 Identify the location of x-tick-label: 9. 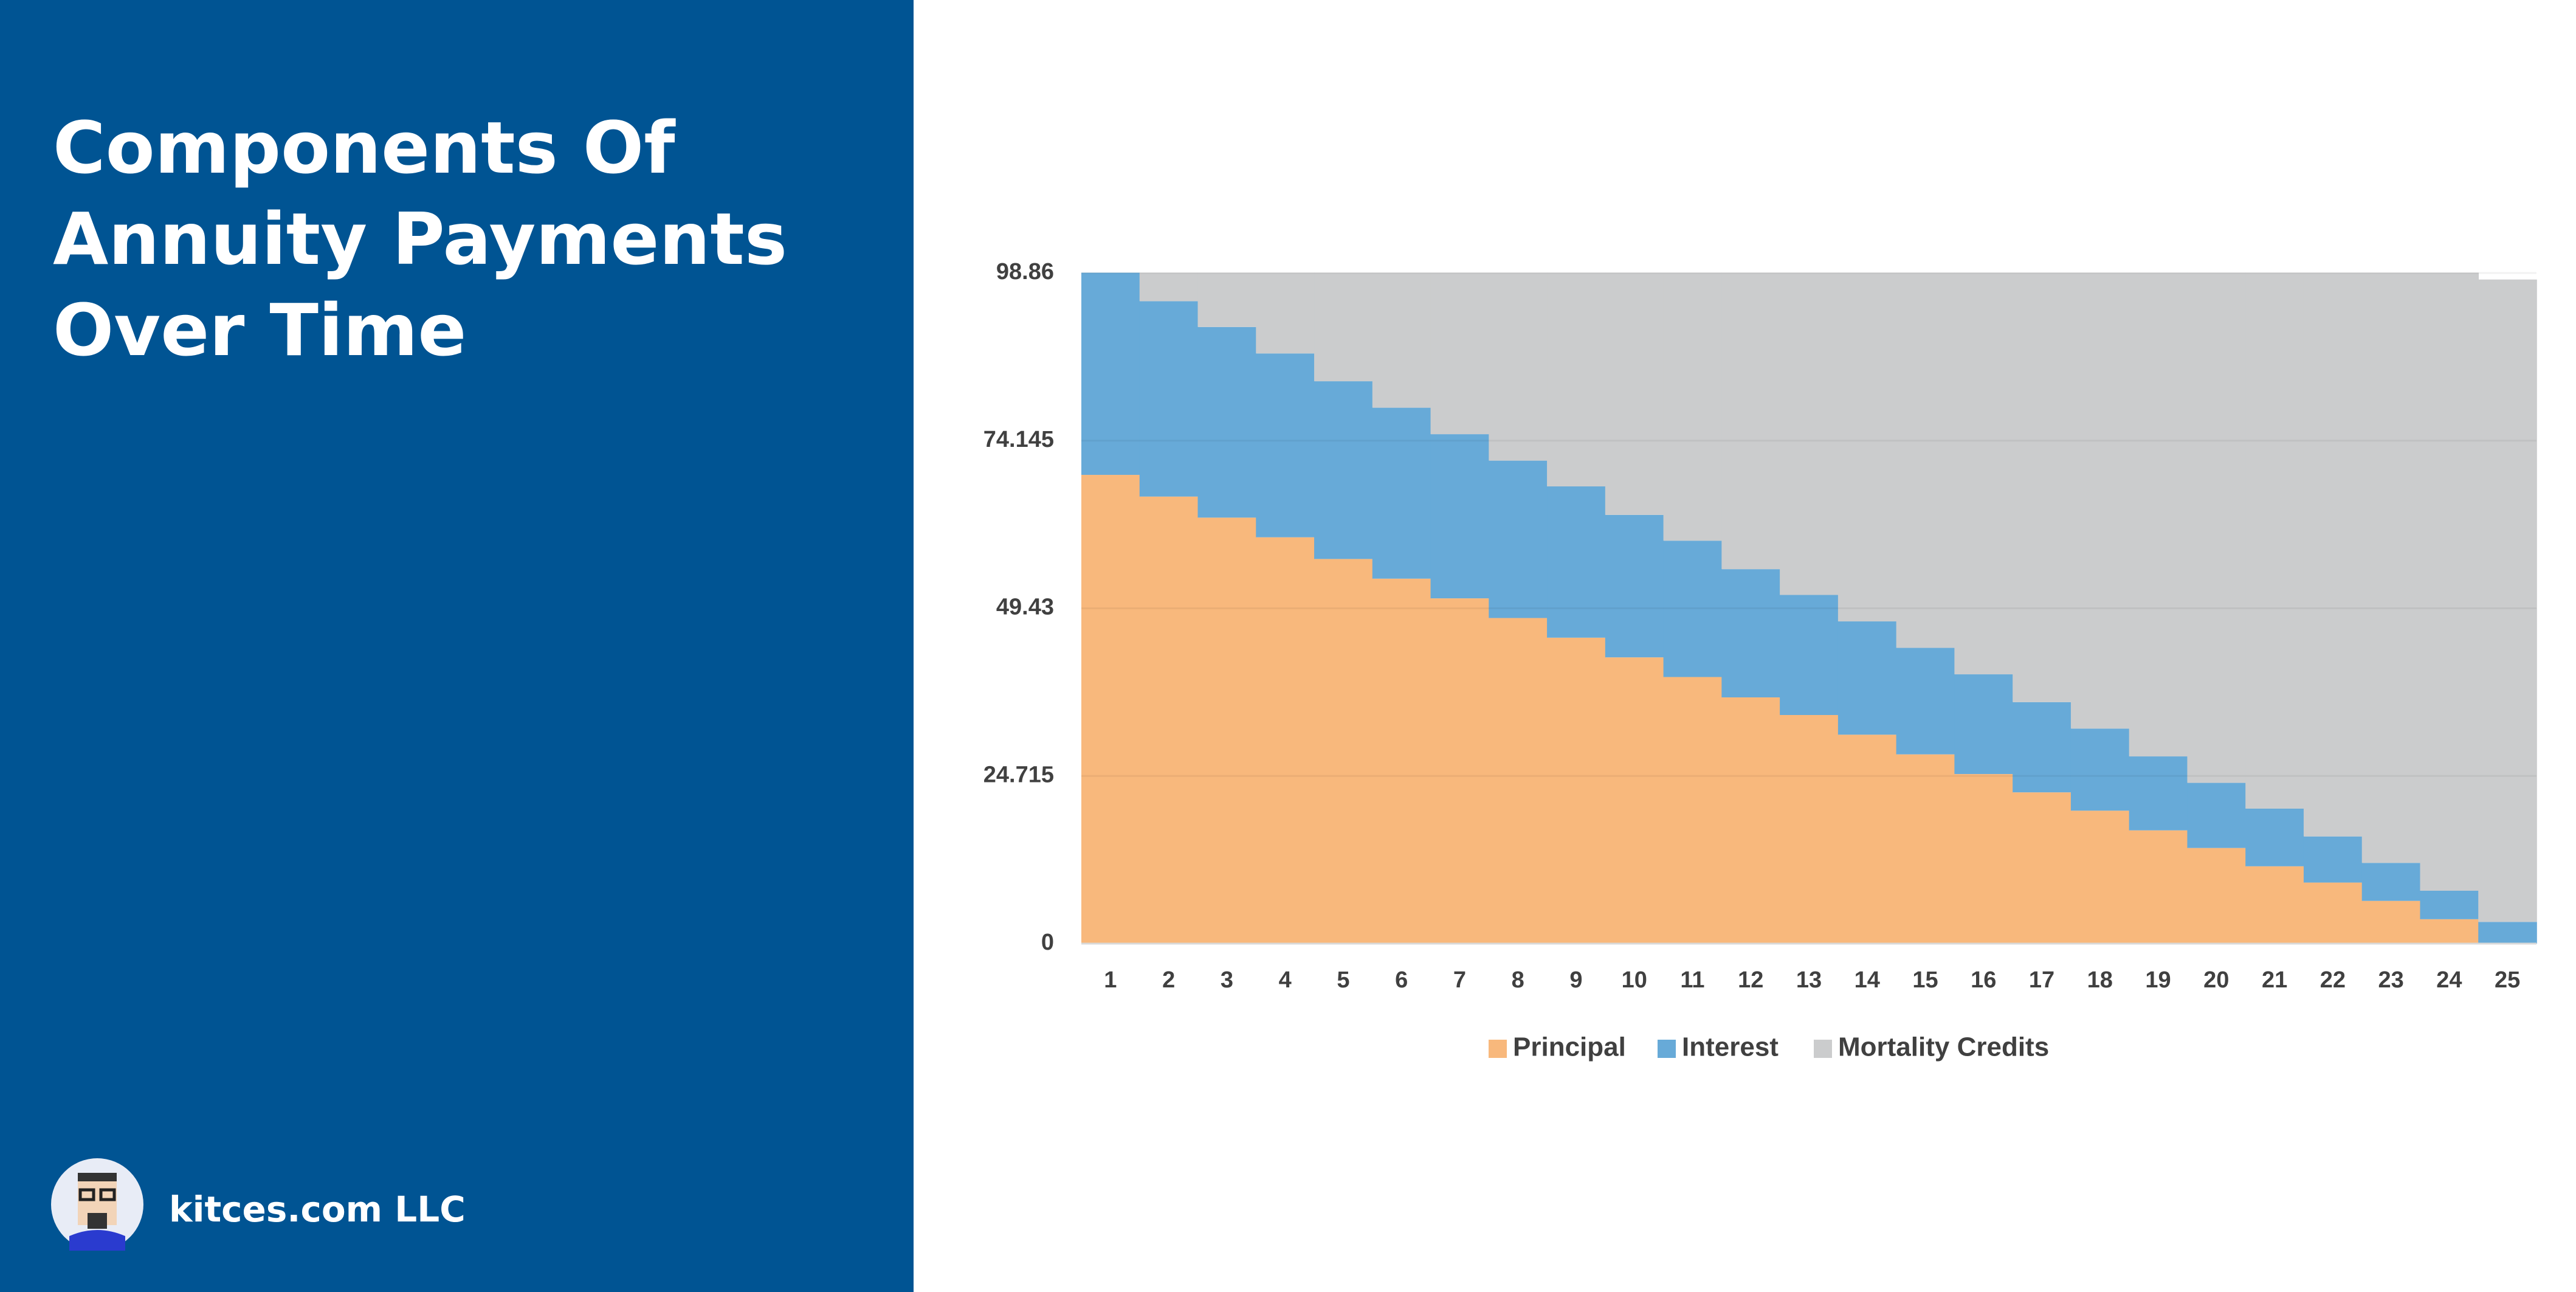
(1575, 980).